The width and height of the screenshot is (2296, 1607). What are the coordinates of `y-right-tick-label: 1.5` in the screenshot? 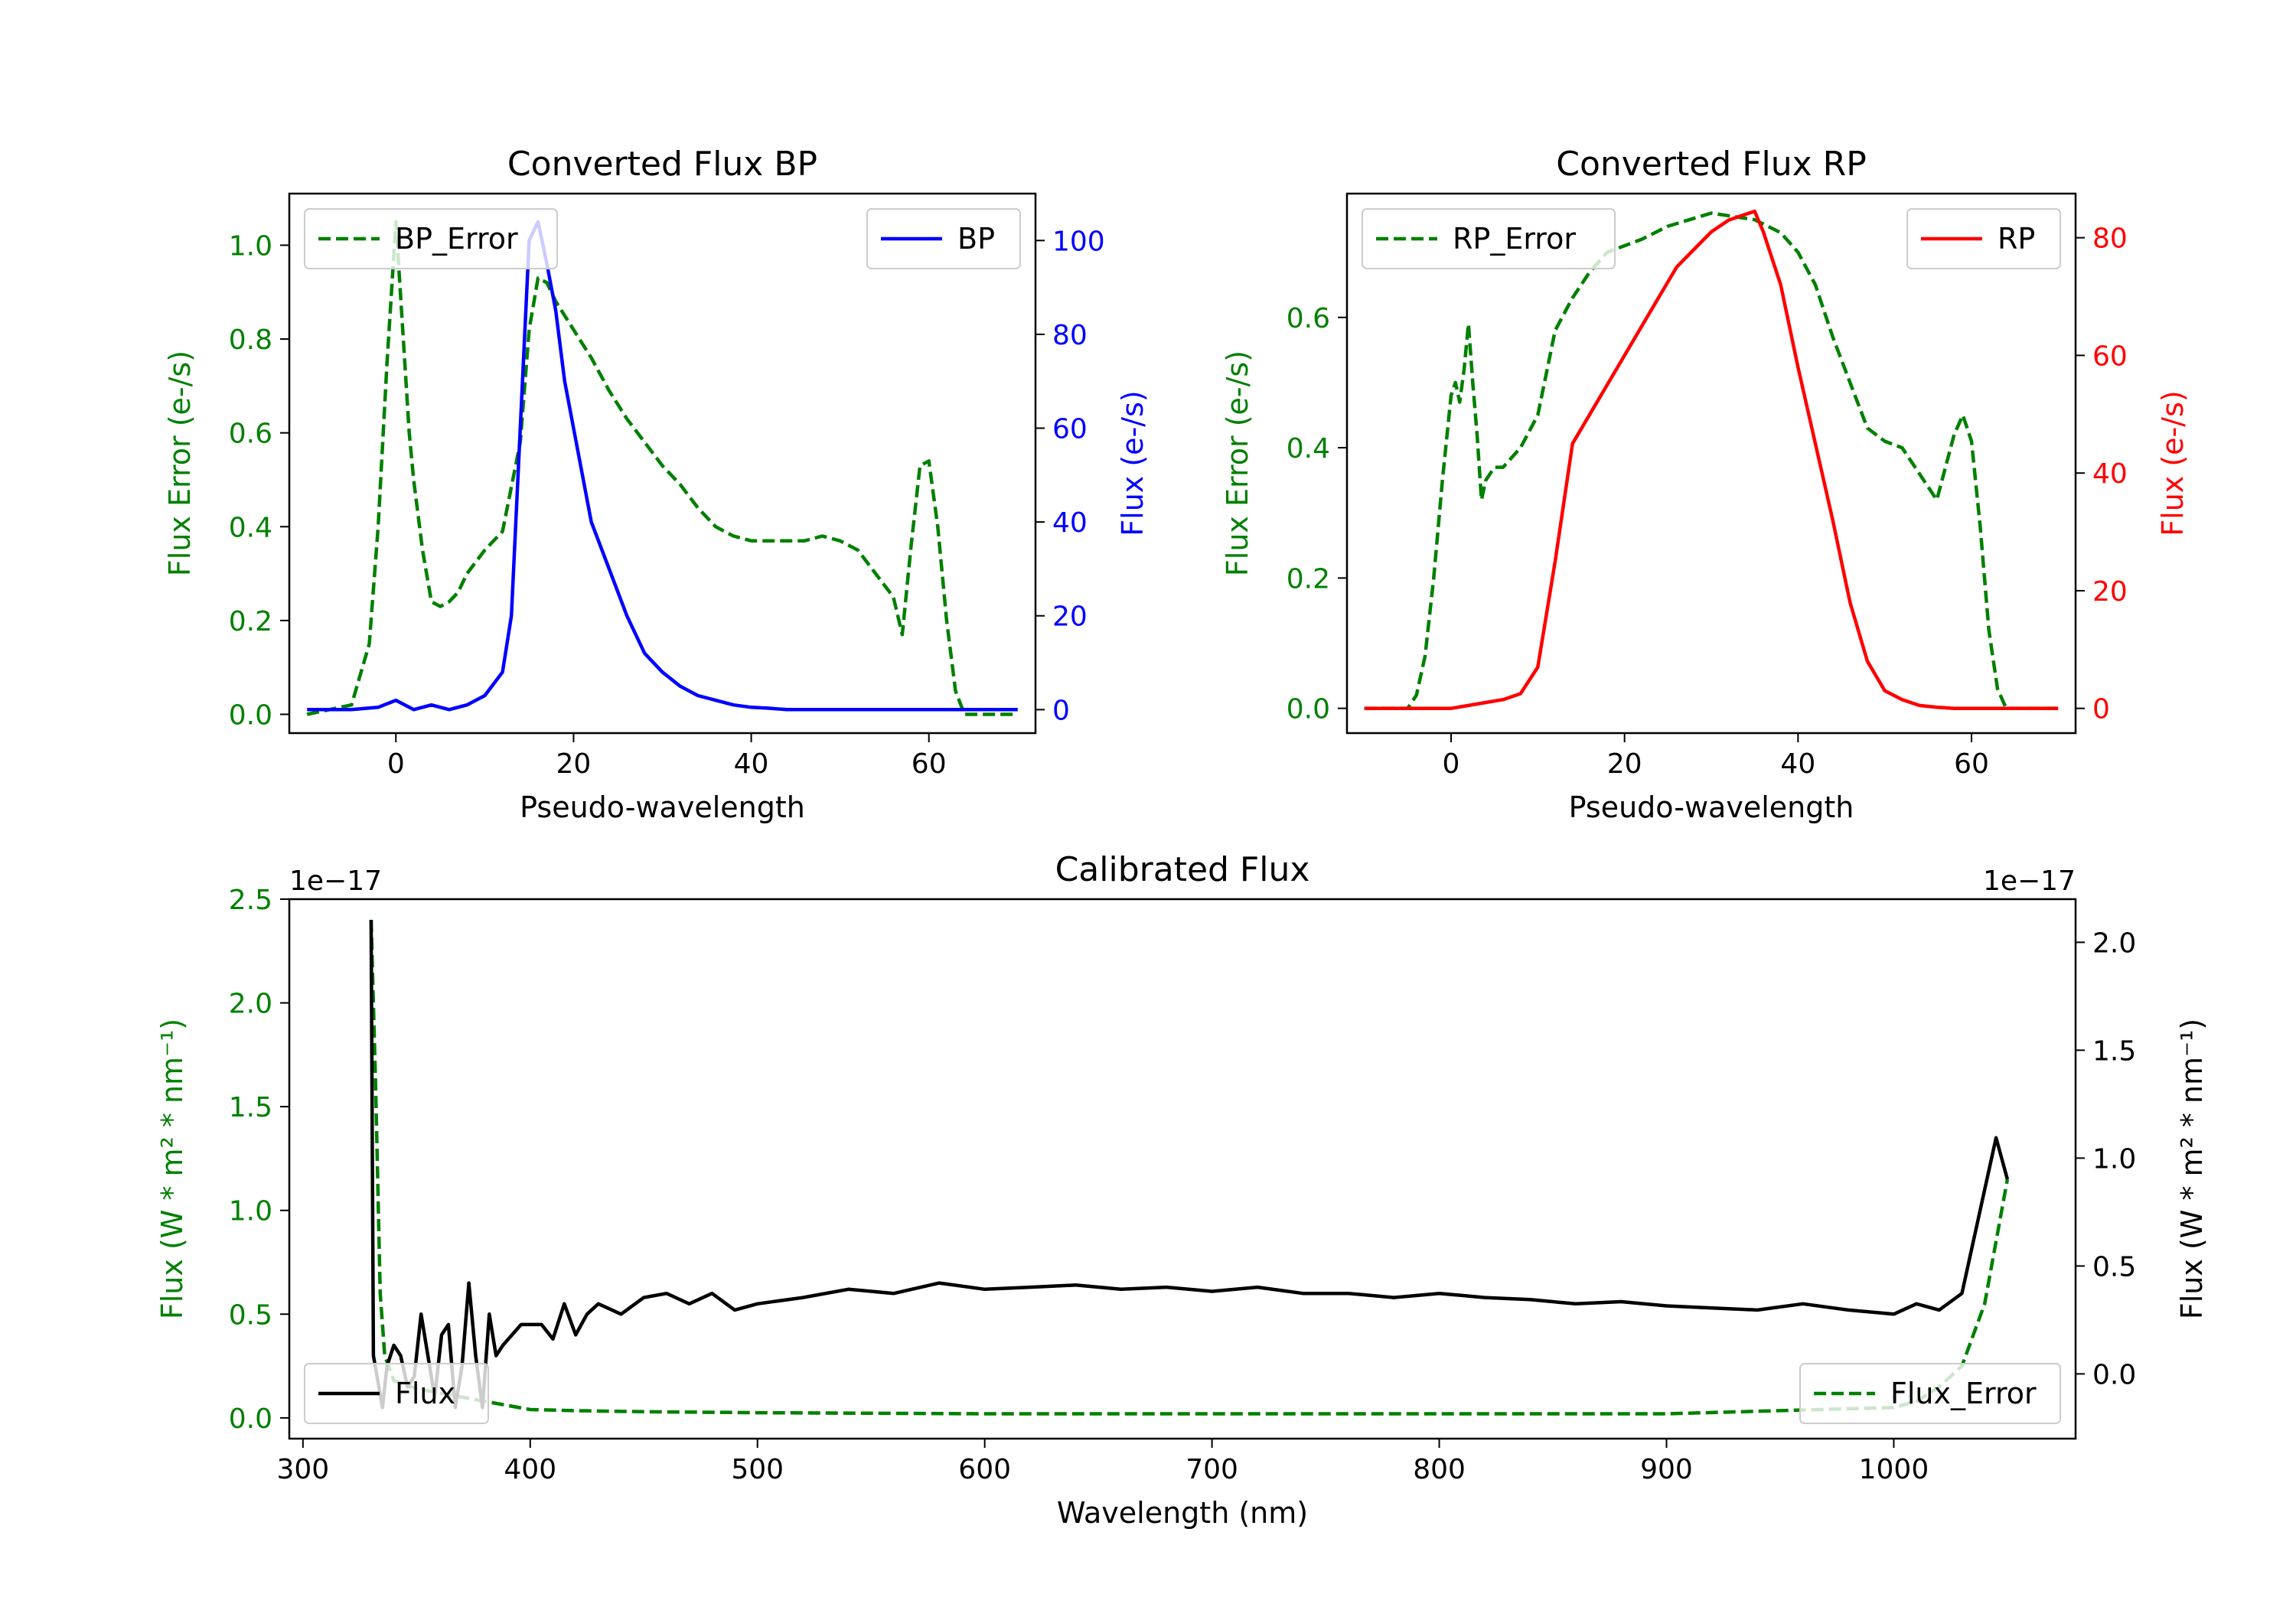 It's located at (2114, 1051).